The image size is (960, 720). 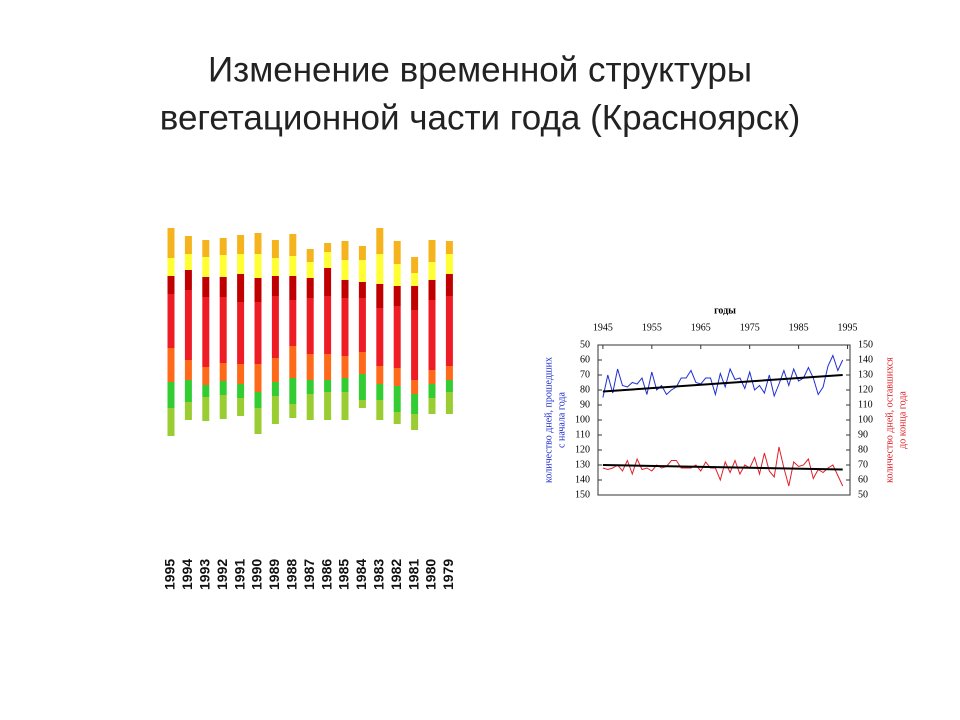 I want to click on y2-tick-label: 100, so click(x=865, y=419).